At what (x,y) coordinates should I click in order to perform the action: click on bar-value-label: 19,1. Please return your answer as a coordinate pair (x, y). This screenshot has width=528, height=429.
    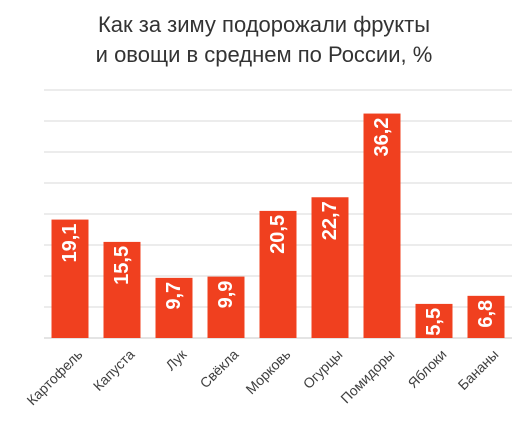
    Looking at the image, I should click on (70, 243).